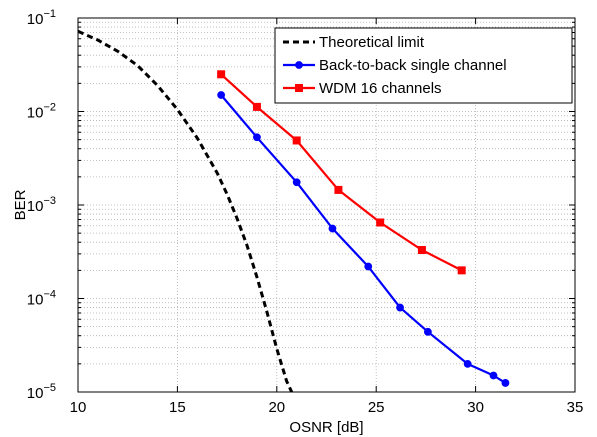 The height and width of the screenshot is (437, 597). What do you see at coordinates (372, 42) in the screenshot?
I see `legend-label: Theoretical limit` at bounding box center [372, 42].